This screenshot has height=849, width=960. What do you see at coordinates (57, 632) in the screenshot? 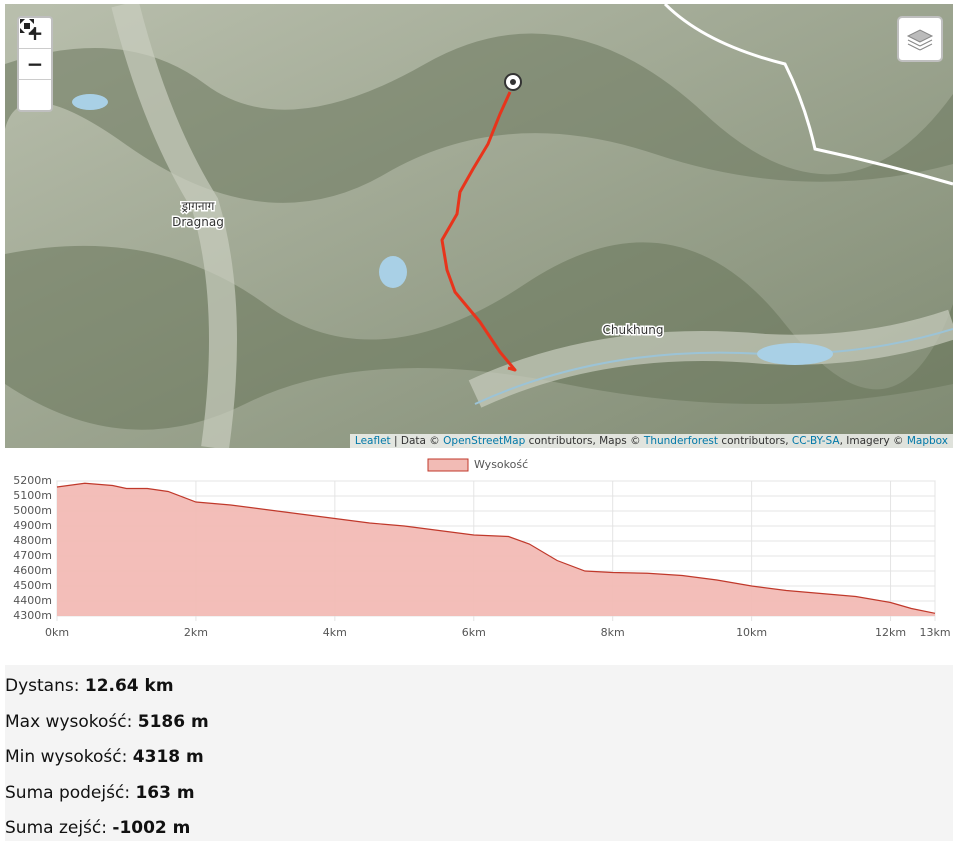
I see `x-tick-label: 0km` at bounding box center [57, 632].